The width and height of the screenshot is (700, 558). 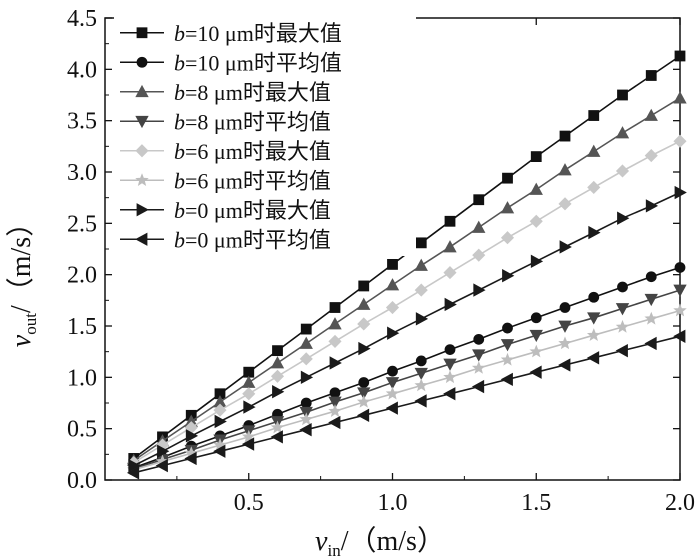 I want to click on legend-label: b=0 μm时平均值, so click(x=252, y=239).